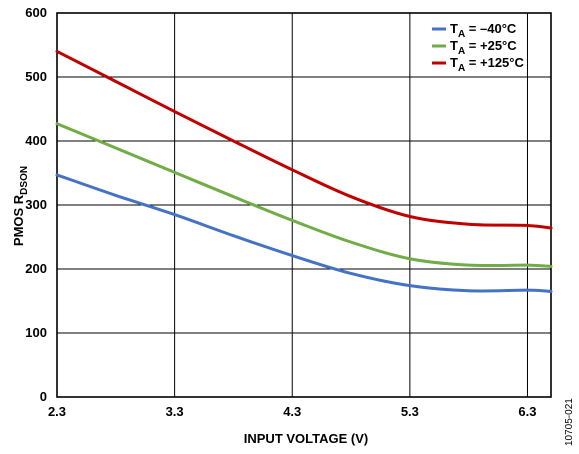  What do you see at coordinates (175, 411) in the screenshot?
I see `x-tick-label: 3.3` at bounding box center [175, 411].